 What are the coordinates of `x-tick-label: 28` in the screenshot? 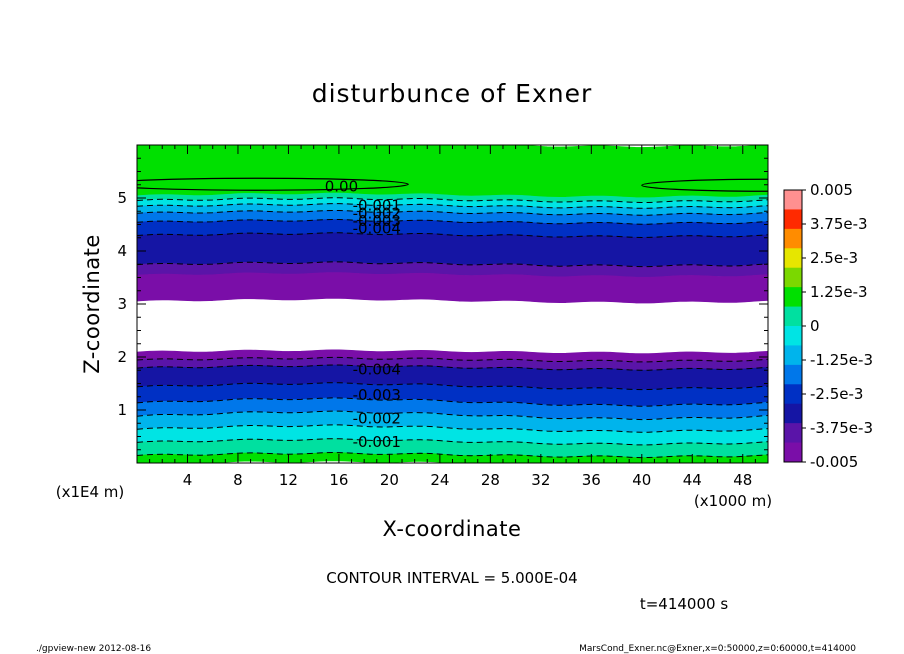 It's located at (490, 480).